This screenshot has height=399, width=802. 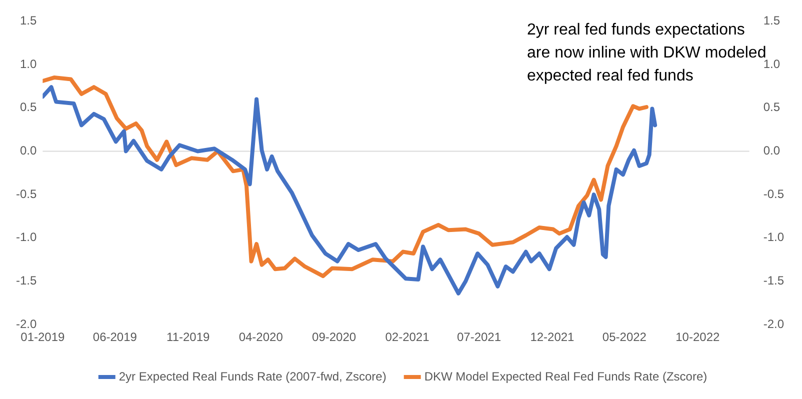 What do you see at coordinates (115, 337) in the screenshot?
I see `x-tick-label: 06-2019` at bounding box center [115, 337].